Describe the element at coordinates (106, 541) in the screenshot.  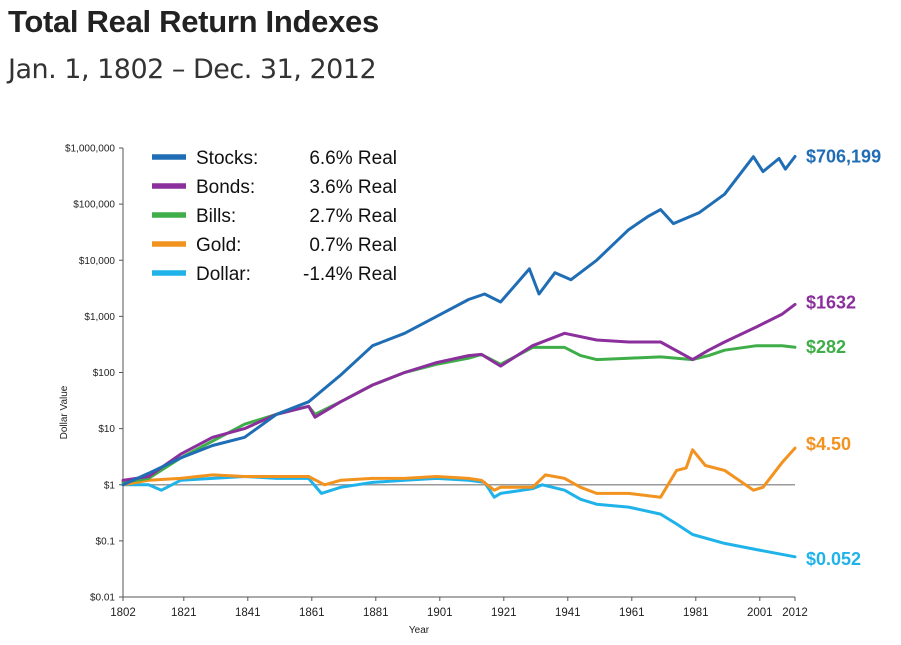
I see `y-tick-label: $0.1` at that location.